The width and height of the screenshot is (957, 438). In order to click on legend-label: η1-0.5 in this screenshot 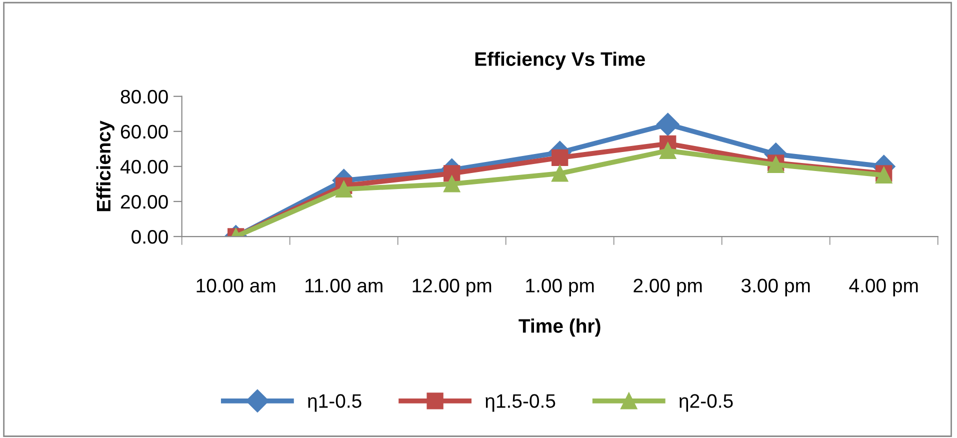, I will do `click(335, 403)`.